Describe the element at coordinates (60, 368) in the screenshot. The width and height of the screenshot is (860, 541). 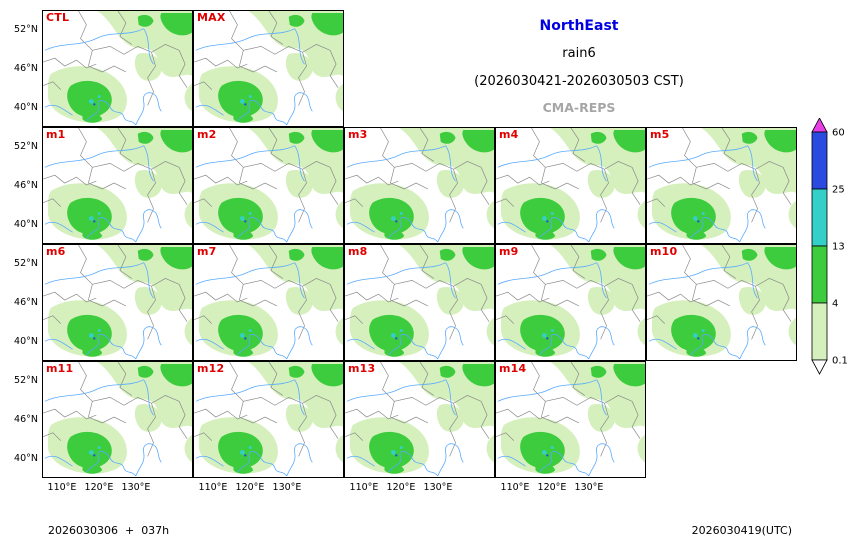
I see `panel-label: m11` at that location.